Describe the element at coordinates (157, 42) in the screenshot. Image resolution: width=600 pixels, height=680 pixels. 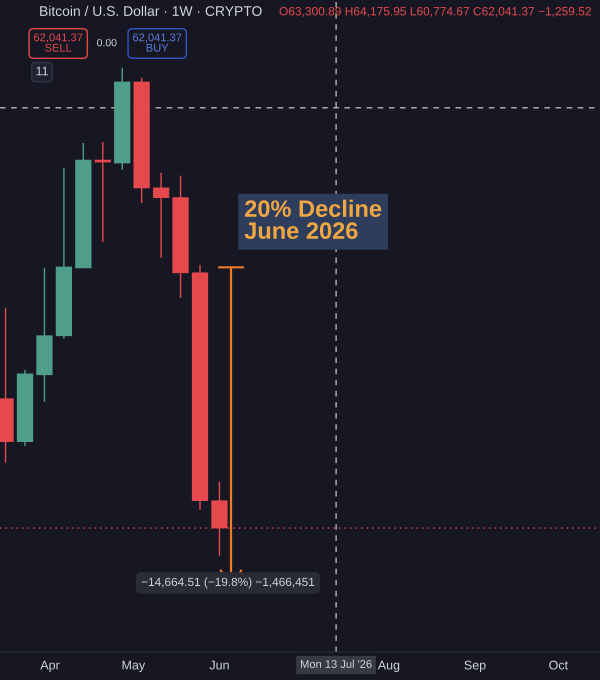
I see `text: 62,041.37 BUY` at that location.